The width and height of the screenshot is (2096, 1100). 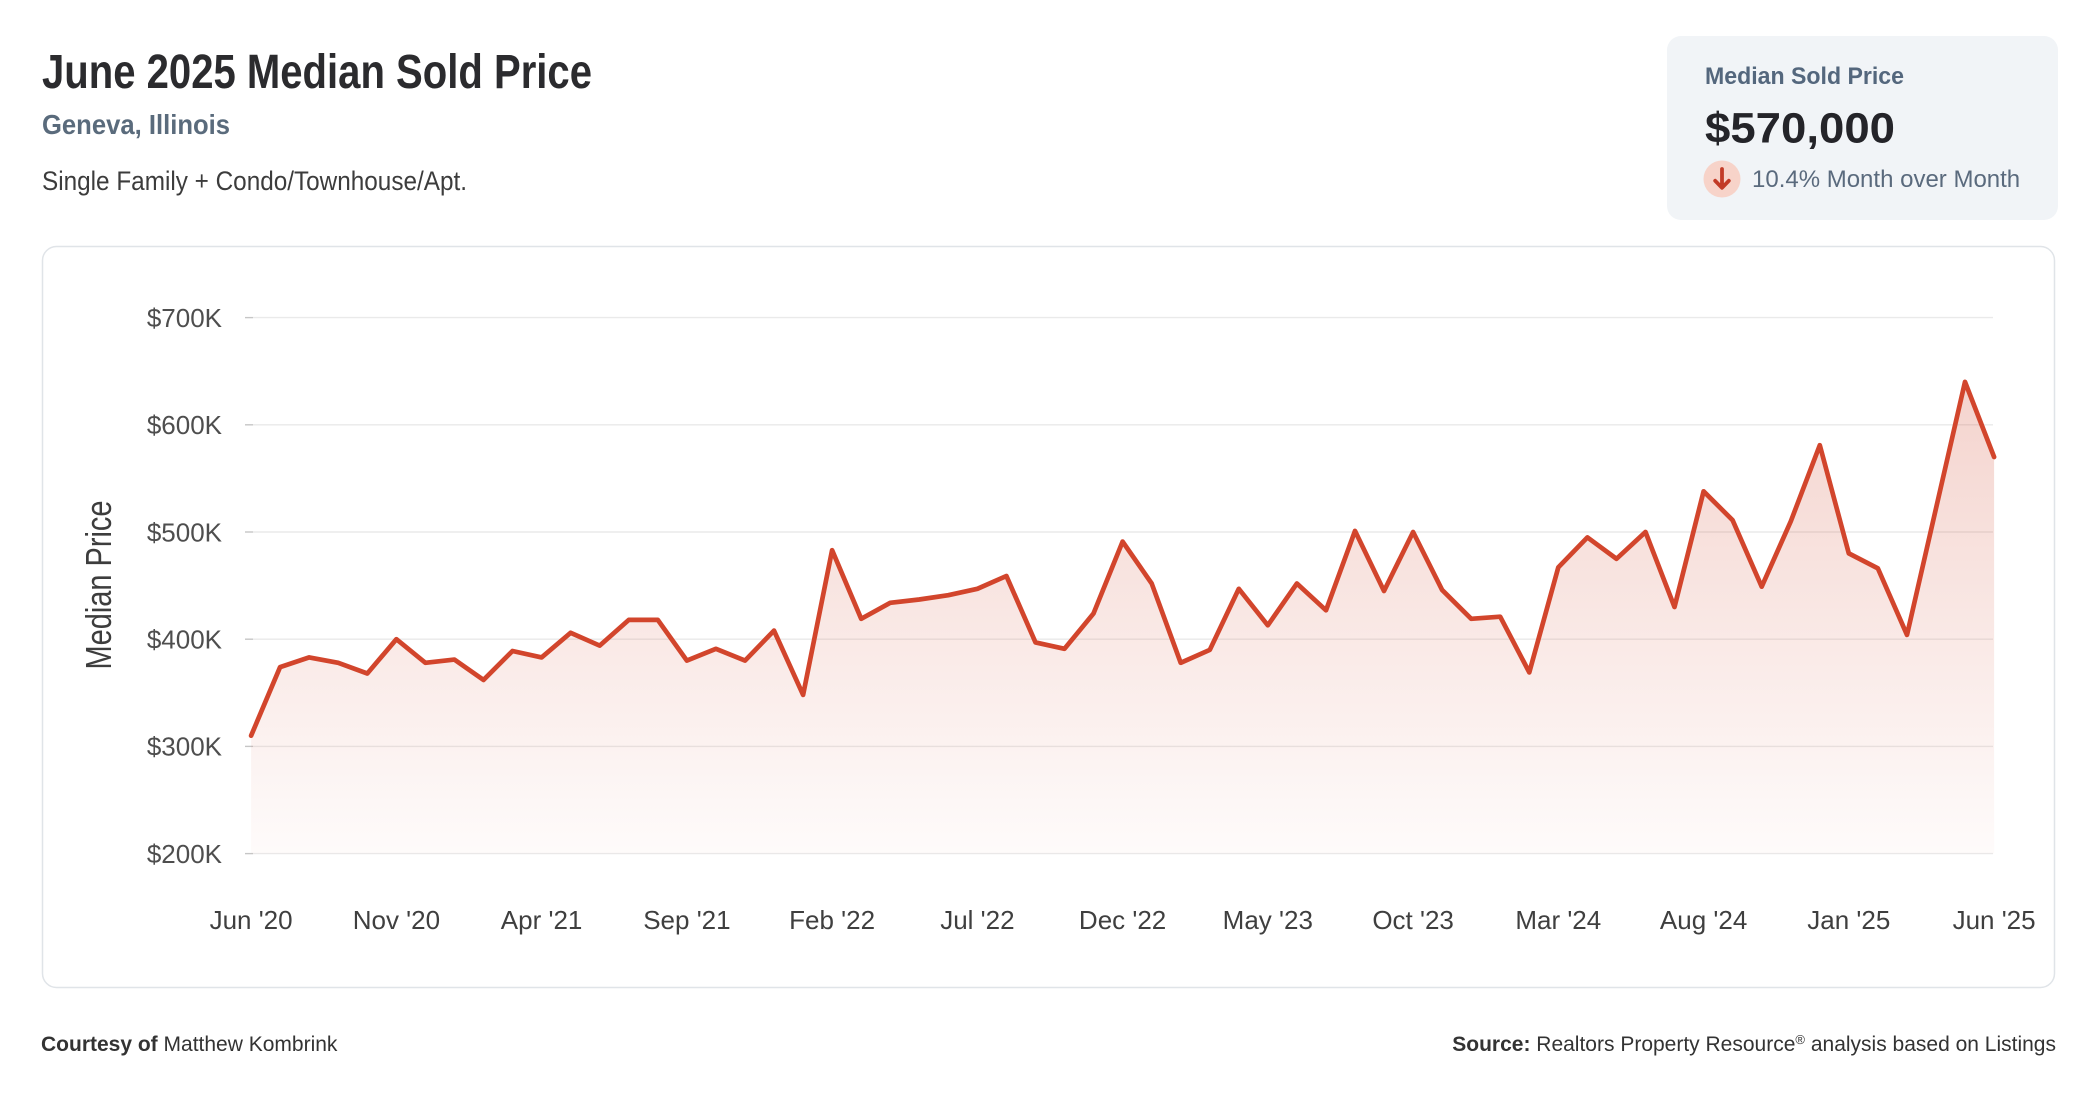 I want to click on svg-text: Courtesy of Matthew Kombrink, so click(x=189, y=1044).